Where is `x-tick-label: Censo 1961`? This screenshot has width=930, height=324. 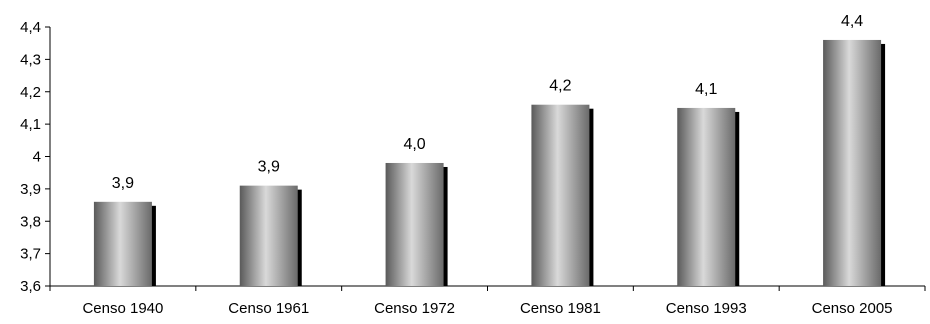
x-tick-label: Censo 1961 is located at coordinates (268, 308).